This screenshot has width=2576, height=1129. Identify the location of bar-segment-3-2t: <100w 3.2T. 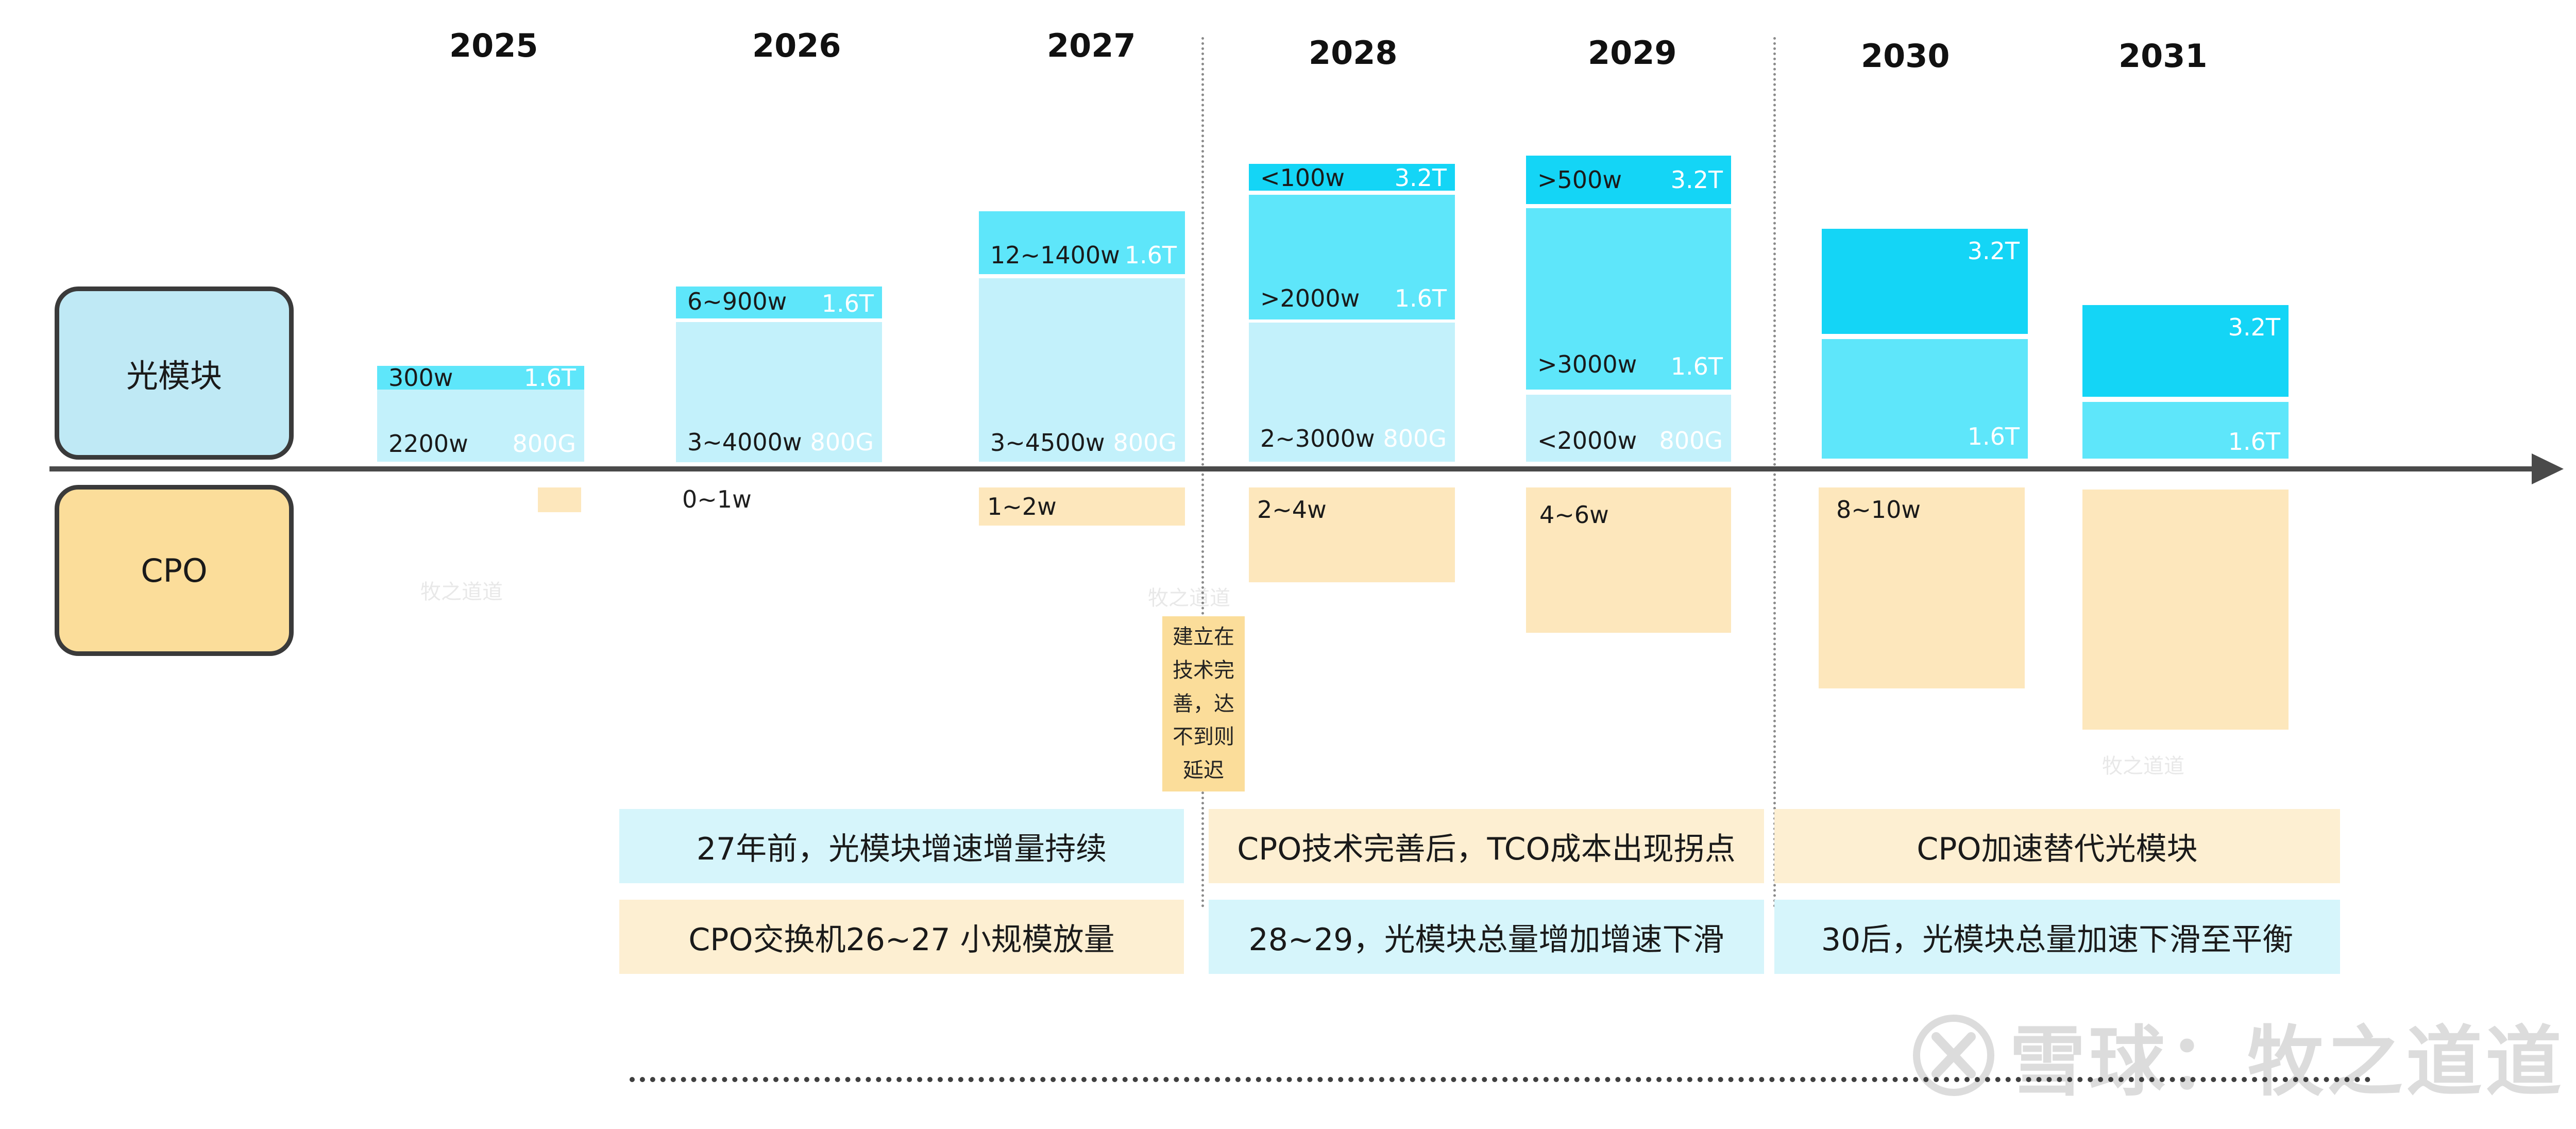
(1352, 177).